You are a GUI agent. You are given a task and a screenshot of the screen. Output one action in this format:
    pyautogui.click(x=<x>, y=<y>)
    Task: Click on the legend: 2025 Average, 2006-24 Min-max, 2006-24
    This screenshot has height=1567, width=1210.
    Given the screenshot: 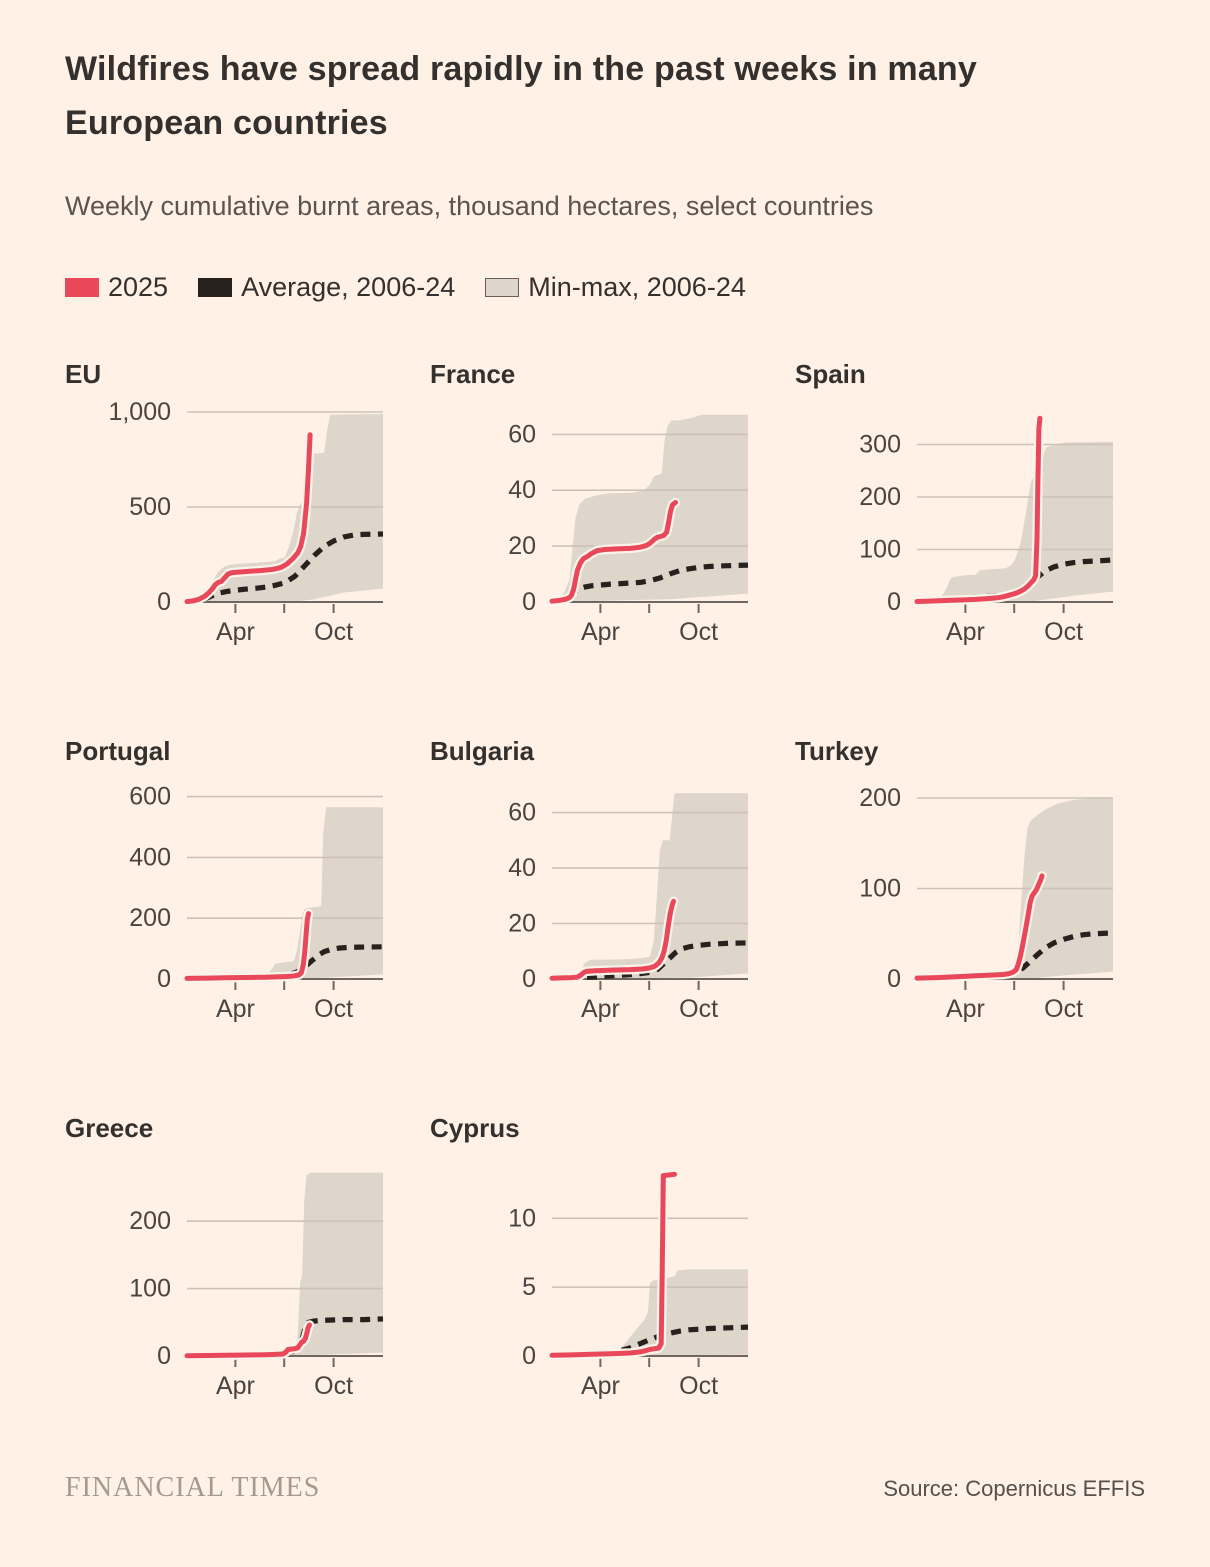 What is the action you would take?
    pyautogui.click(x=605, y=287)
    